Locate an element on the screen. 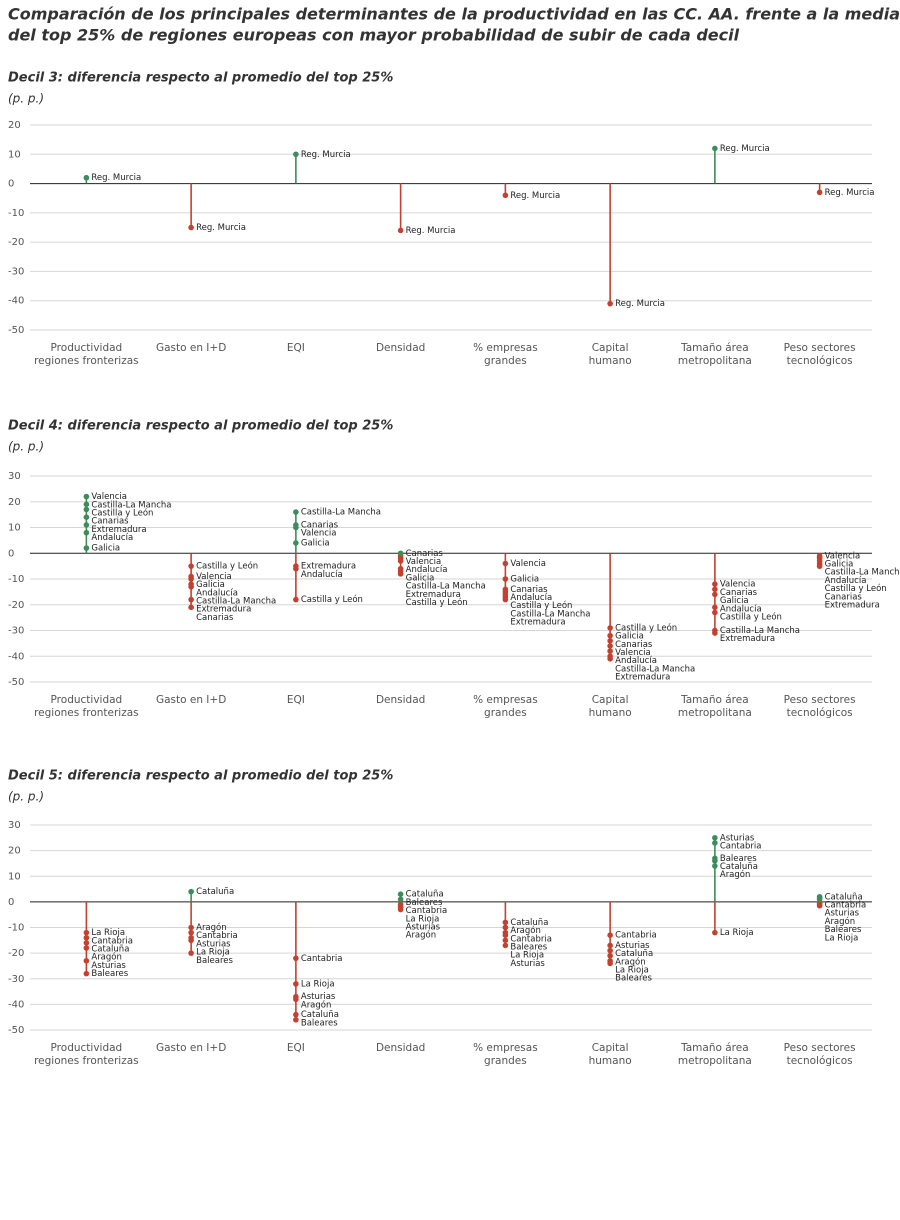  x-tick-label: Peso sectores is located at coordinates (820, 1048).